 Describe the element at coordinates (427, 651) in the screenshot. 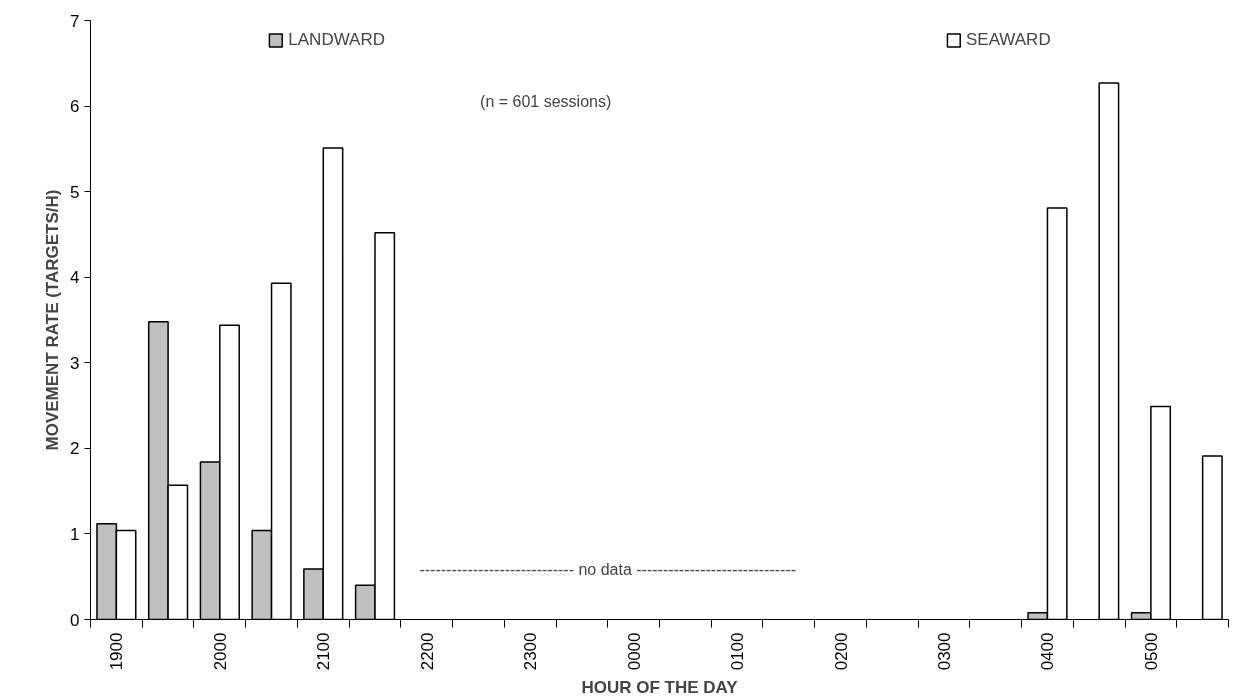

I see `x-tick-label: 2200` at that location.